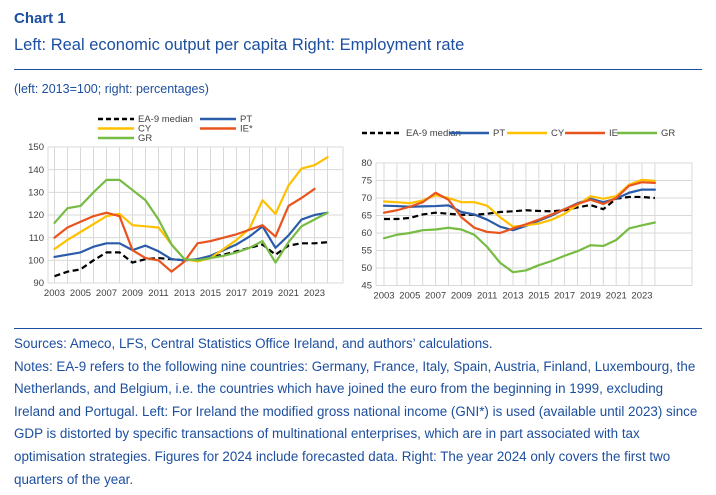 The width and height of the screenshot is (716, 495). I want to click on series-line-CY, so click(519, 203).